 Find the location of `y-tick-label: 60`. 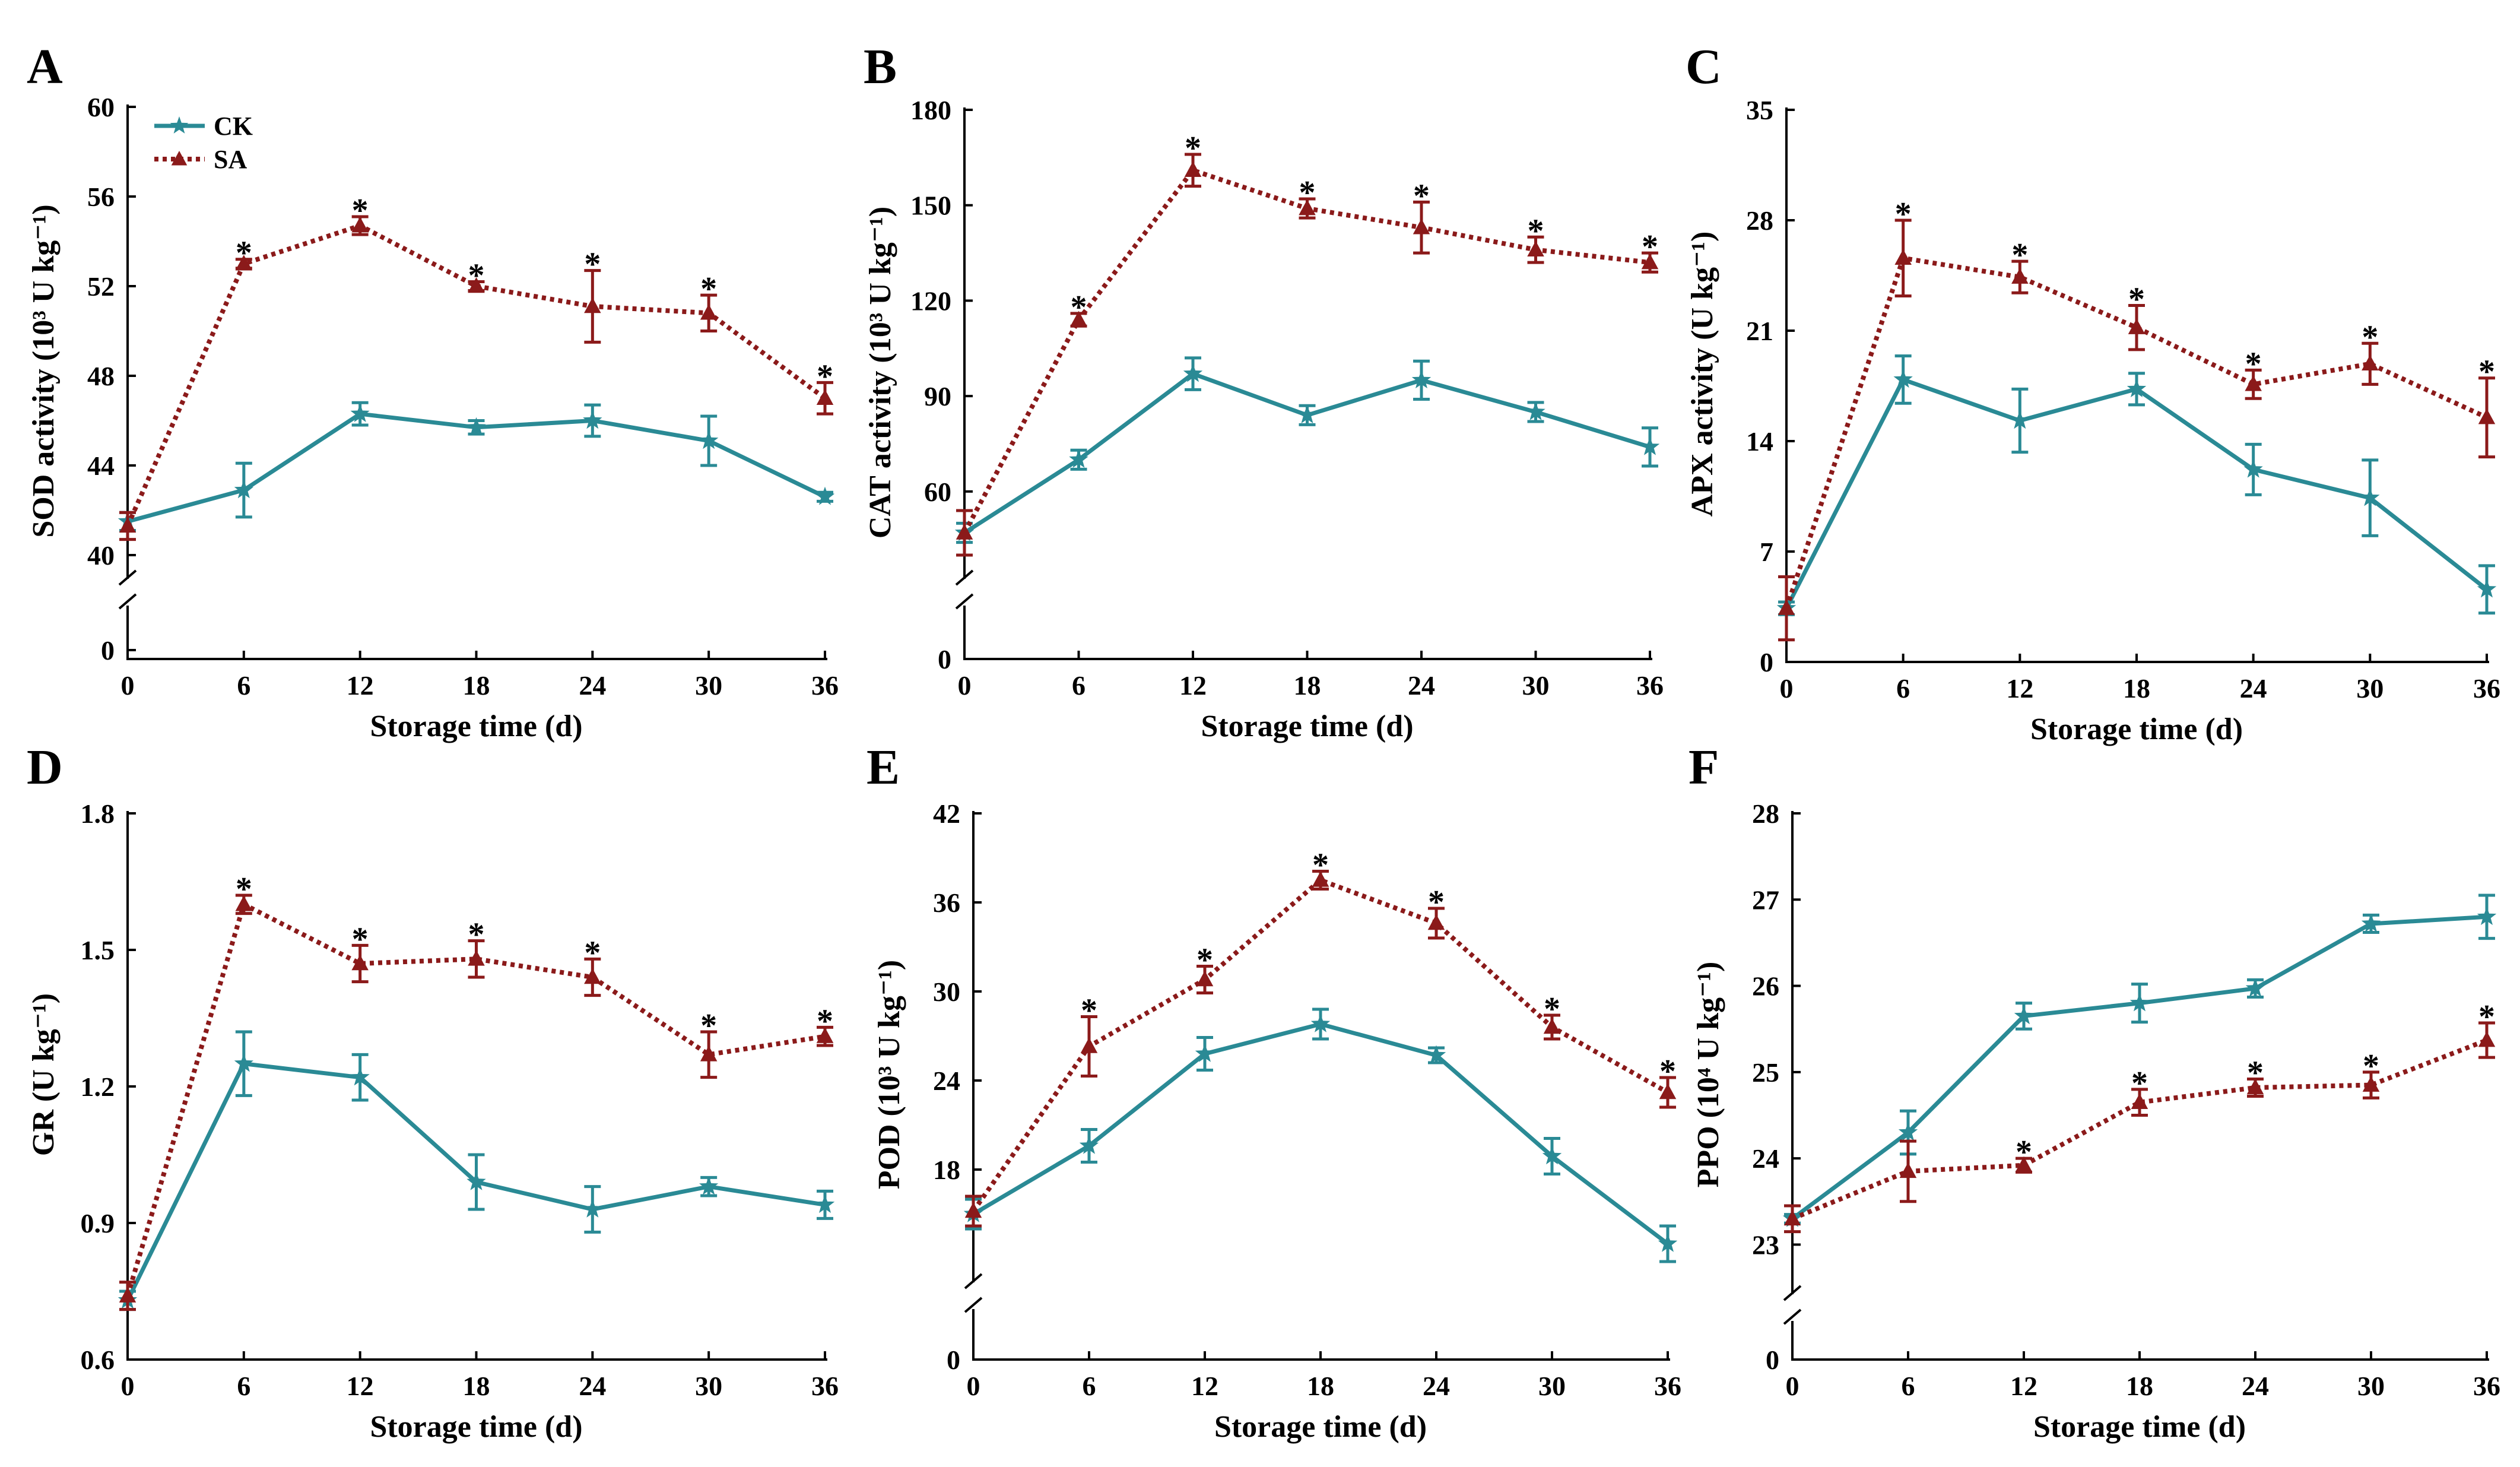

y-tick-label: 60 is located at coordinates (937, 492).